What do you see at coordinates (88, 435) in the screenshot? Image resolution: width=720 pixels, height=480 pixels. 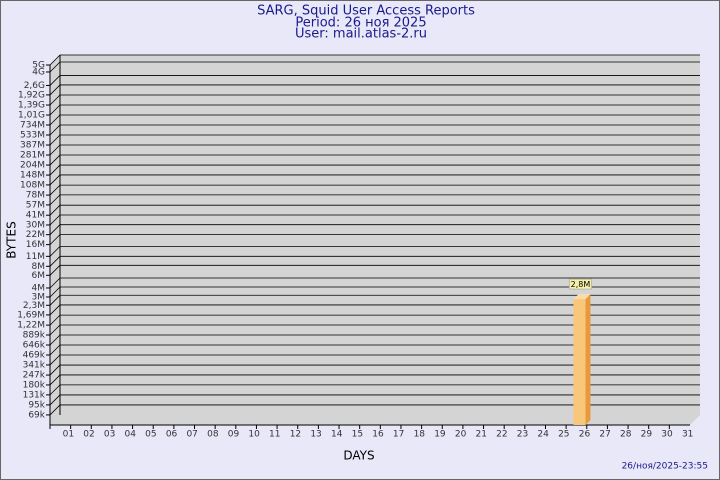 I see `x-tick-label: 02` at bounding box center [88, 435].